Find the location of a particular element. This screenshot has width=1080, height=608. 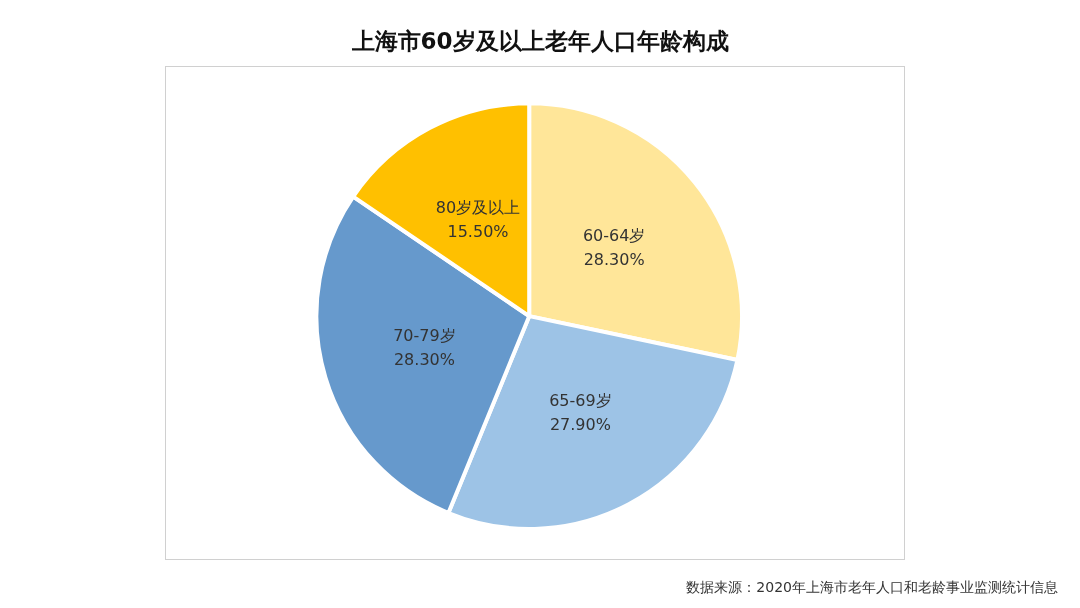

slice-label: 65-69岁 is located at coordinates (580, 401).